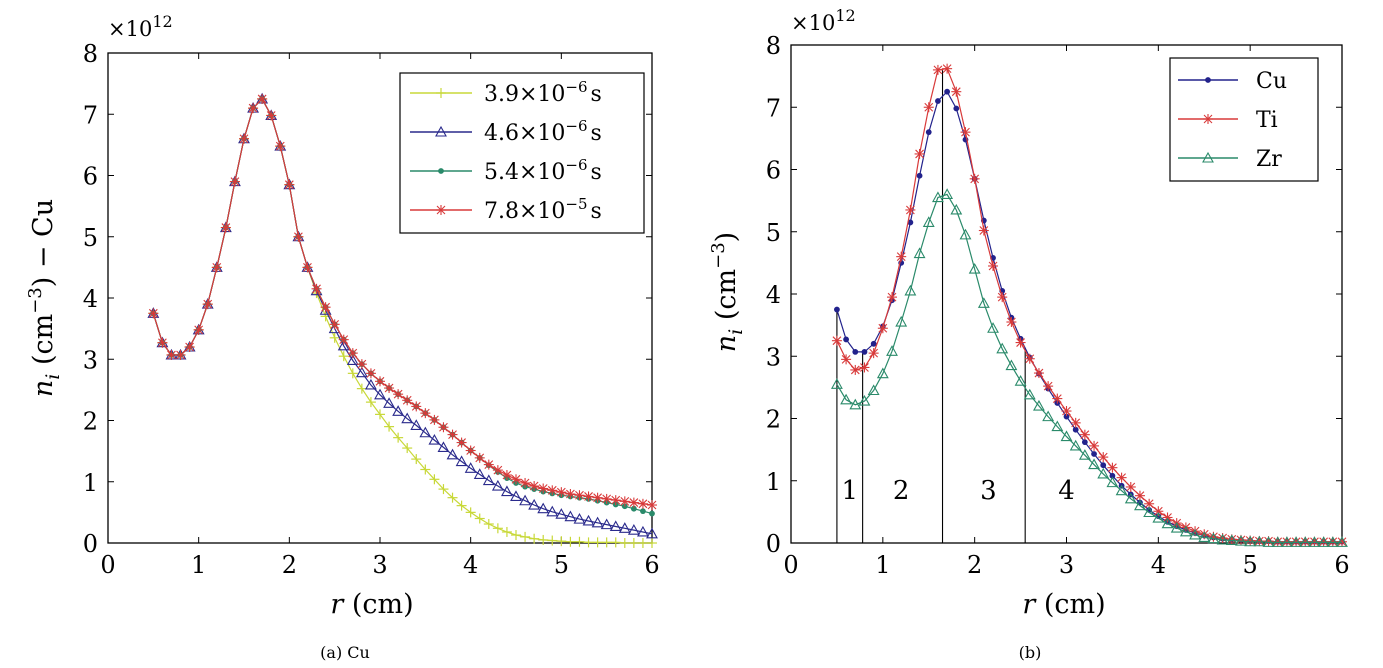 Image resolution: width=1383 pixels, height=668 pixels. I want to click on y-multiplier-b: ×10¹², so click(823, 20).